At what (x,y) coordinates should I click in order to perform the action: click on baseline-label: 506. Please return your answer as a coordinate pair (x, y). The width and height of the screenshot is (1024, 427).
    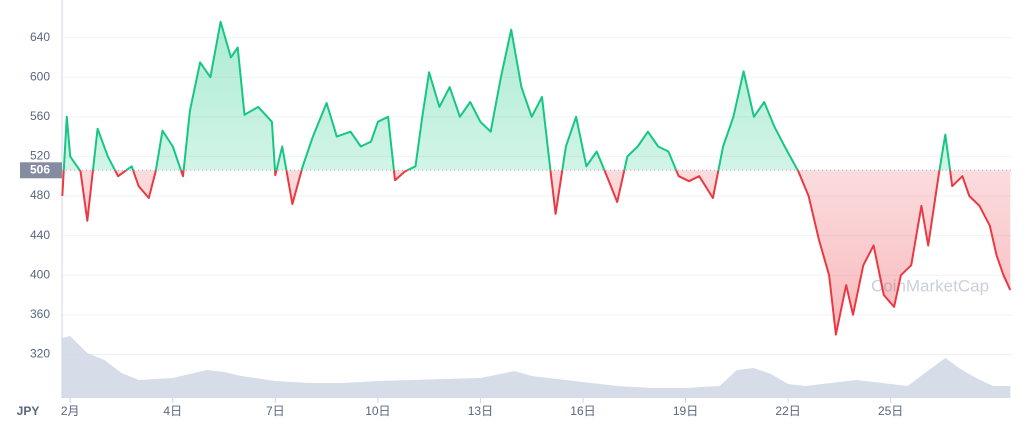
    Looking at the image, I should click on (40, 169).